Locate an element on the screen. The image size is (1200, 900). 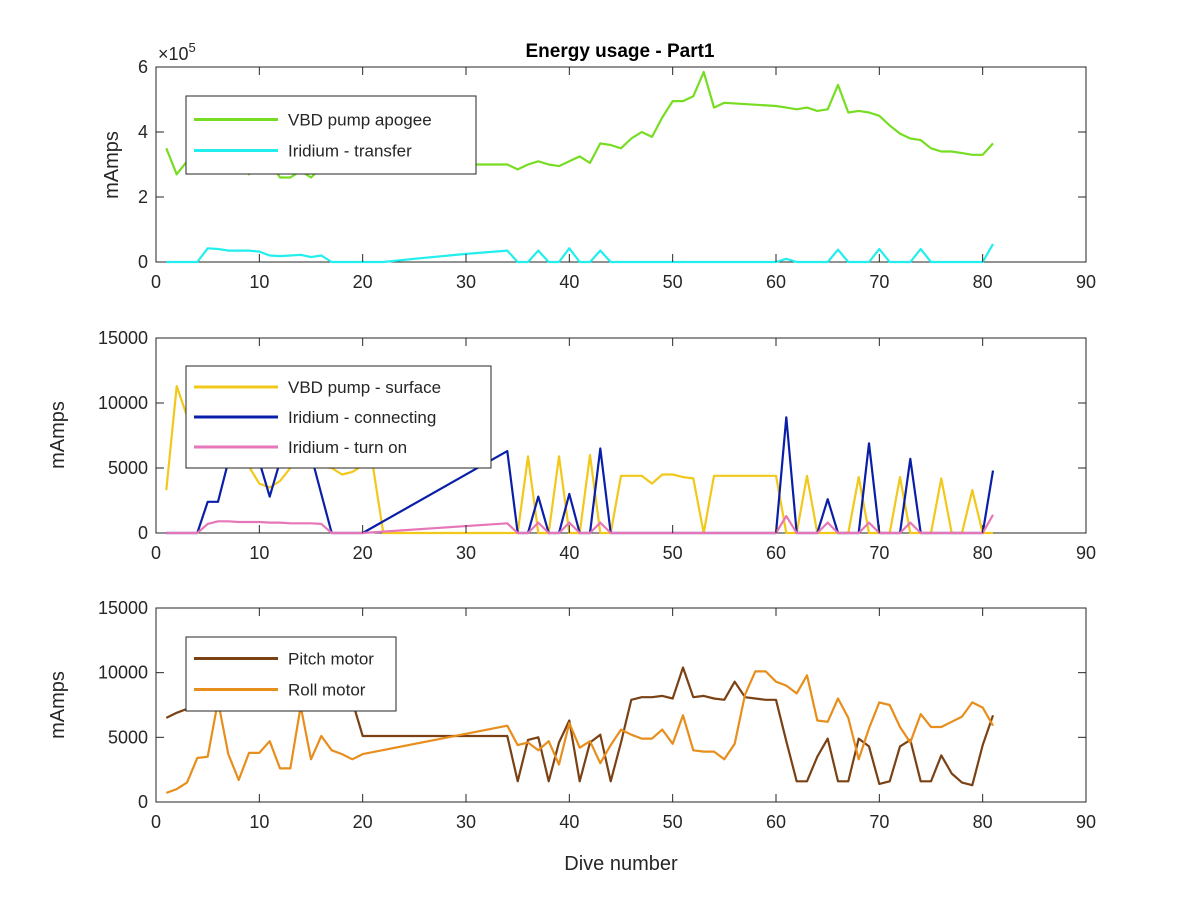
y-axis-label-bottom: mAmps is located at coordinates (58, 705).